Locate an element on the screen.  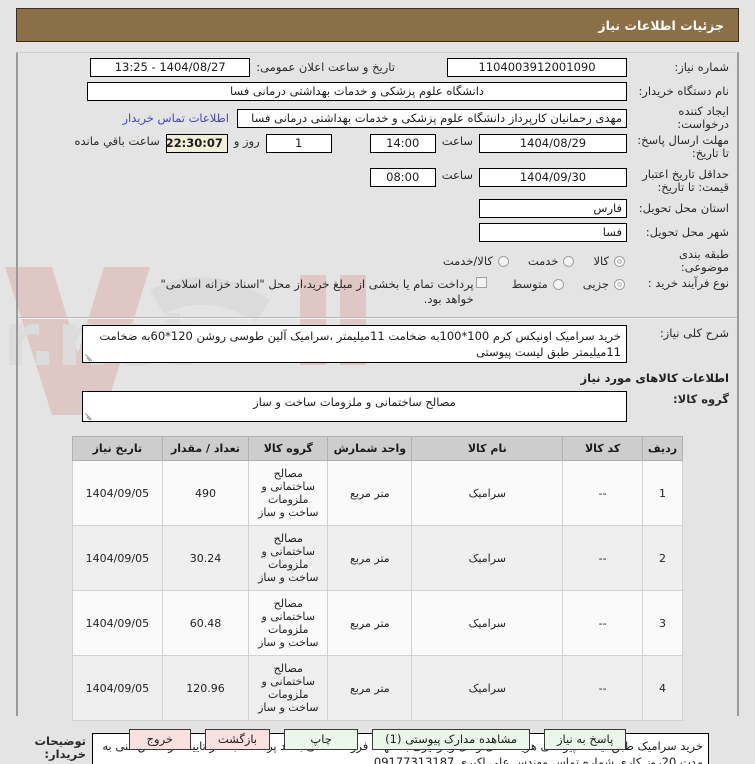
print-button: چاپ is located at coordinates (321, 739).